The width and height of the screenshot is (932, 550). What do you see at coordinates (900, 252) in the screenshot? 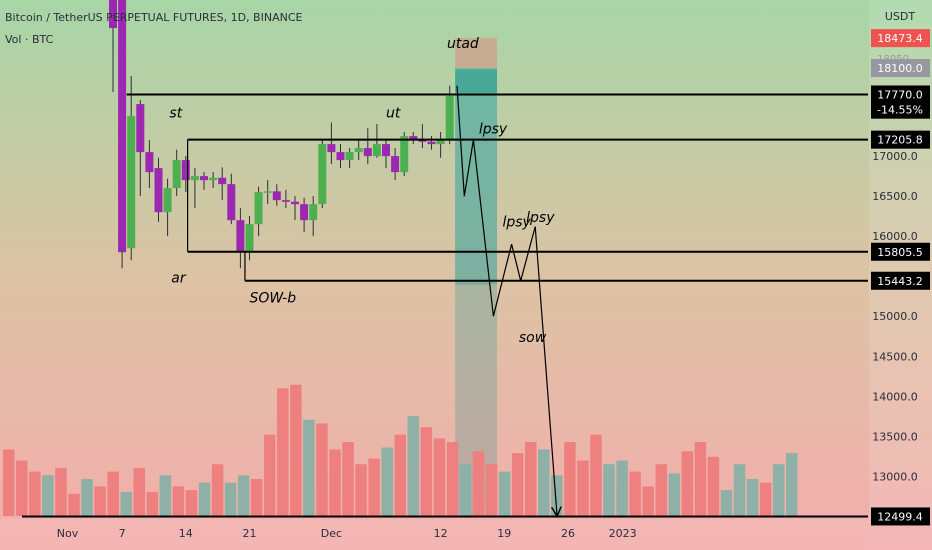
I see `price-label-text: 15805.5` at bounding box center [900, 252].